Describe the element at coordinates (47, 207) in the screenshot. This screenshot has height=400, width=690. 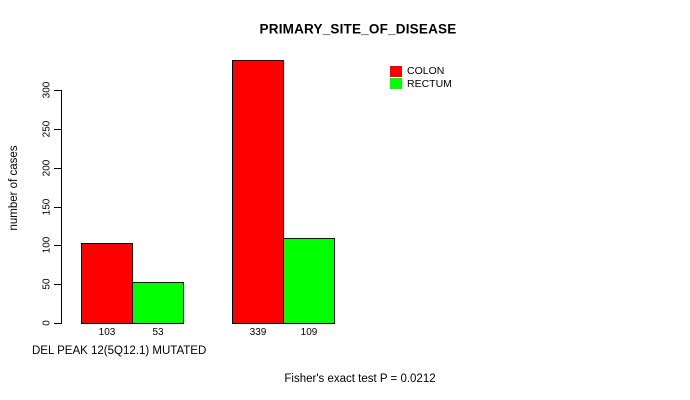
I see `y-axis-tick-label: 150` at that location.